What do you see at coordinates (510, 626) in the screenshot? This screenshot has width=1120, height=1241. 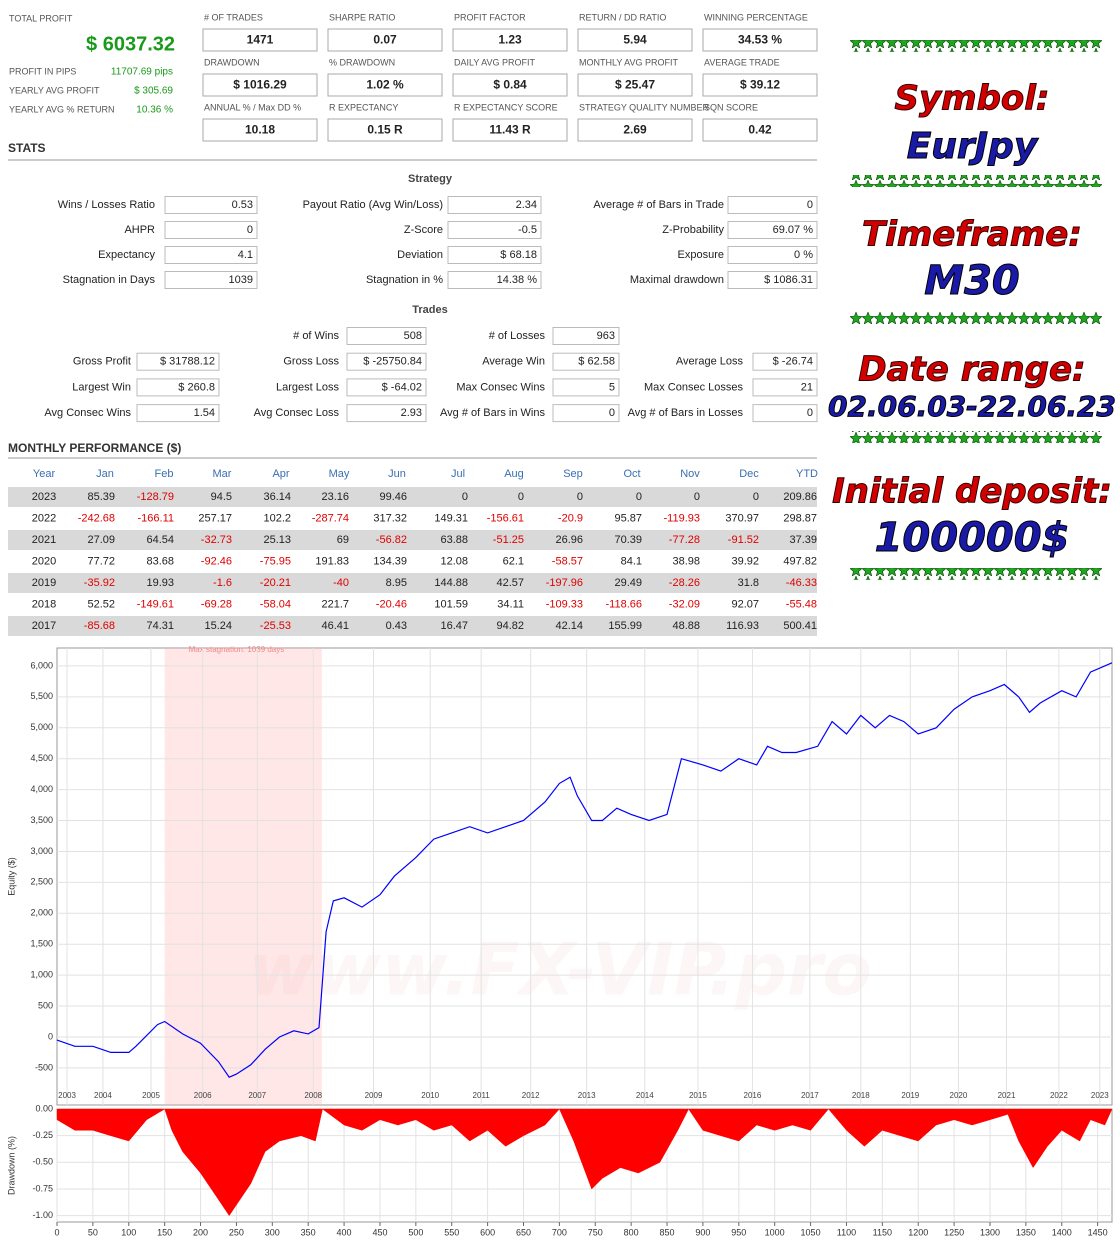 I see `table-cell: 94.82` at bounding box center [510, 626].